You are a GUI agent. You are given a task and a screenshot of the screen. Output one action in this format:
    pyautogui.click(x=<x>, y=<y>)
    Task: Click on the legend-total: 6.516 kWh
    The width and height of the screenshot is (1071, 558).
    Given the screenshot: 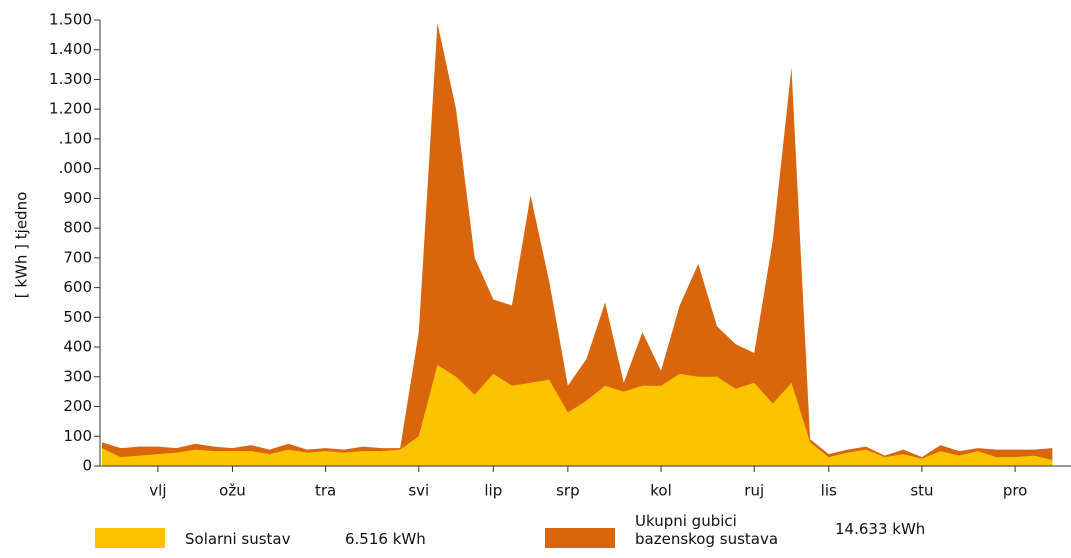 What is the action you would take?
    pyautogui.click(x=385, y=539)
    